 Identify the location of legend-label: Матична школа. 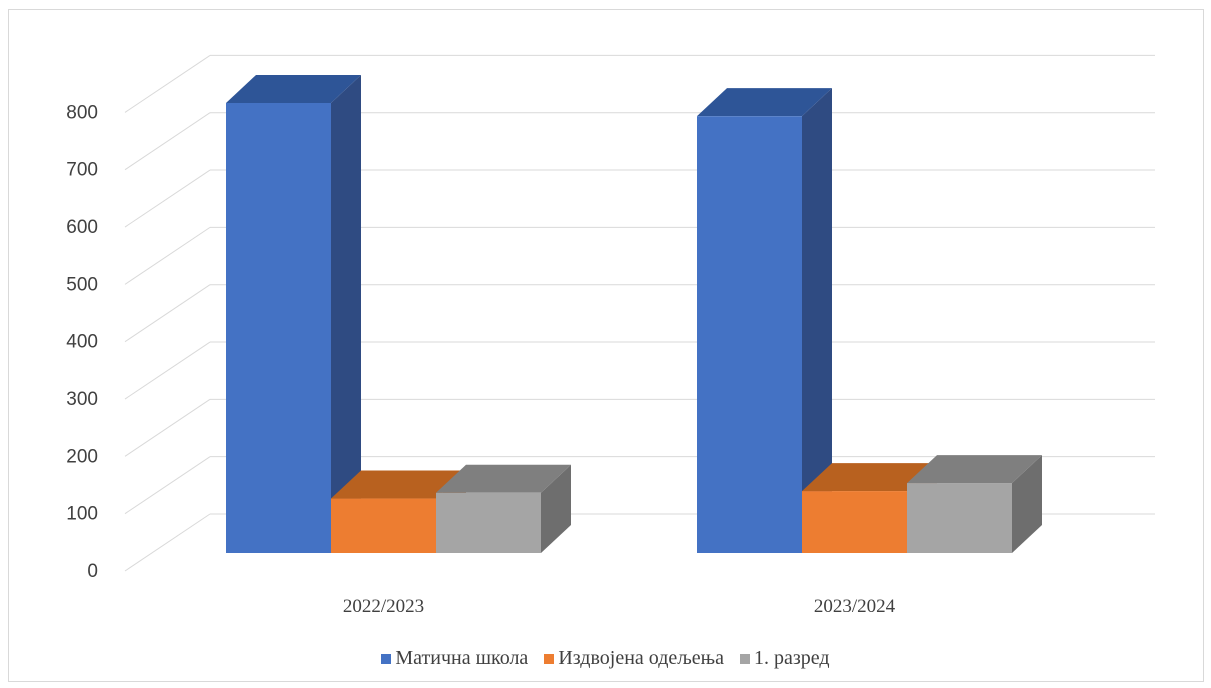
(462, 658).